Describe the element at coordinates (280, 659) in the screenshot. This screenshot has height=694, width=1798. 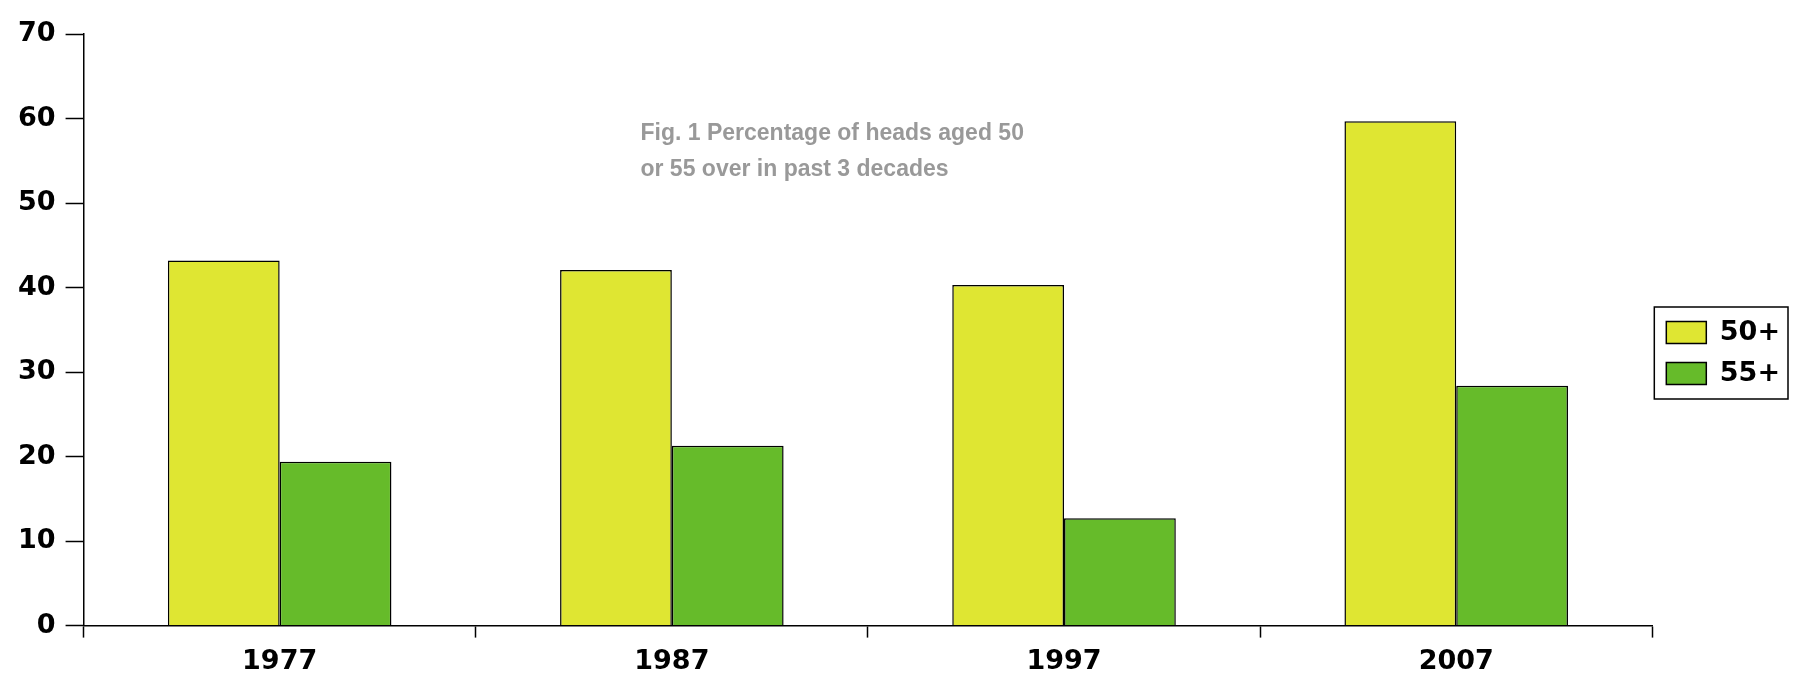
I see `x-tick-label: 1977` at that location.